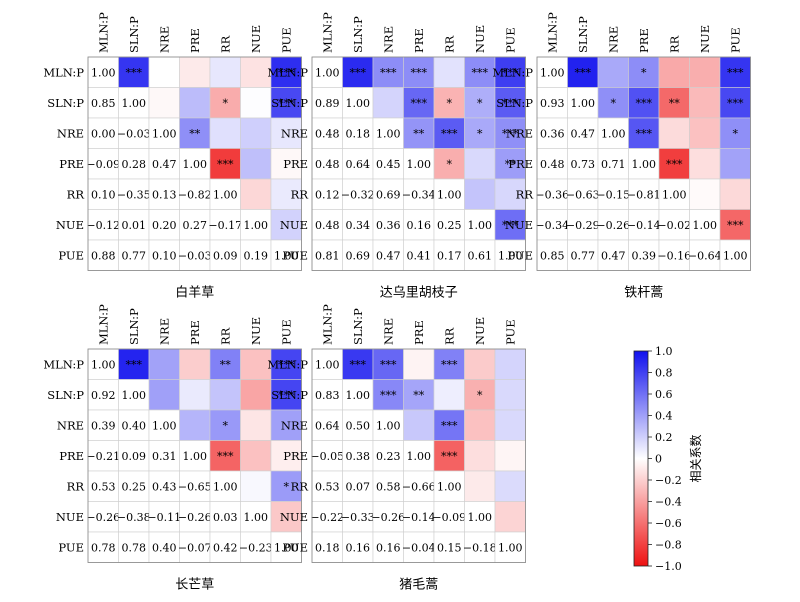 This screenshot has width=800, height=602. What do you see at coordinates (164, 255) in the screenshot?
I see `cell-value-label: 0.10` at bounding box center [164, 255].